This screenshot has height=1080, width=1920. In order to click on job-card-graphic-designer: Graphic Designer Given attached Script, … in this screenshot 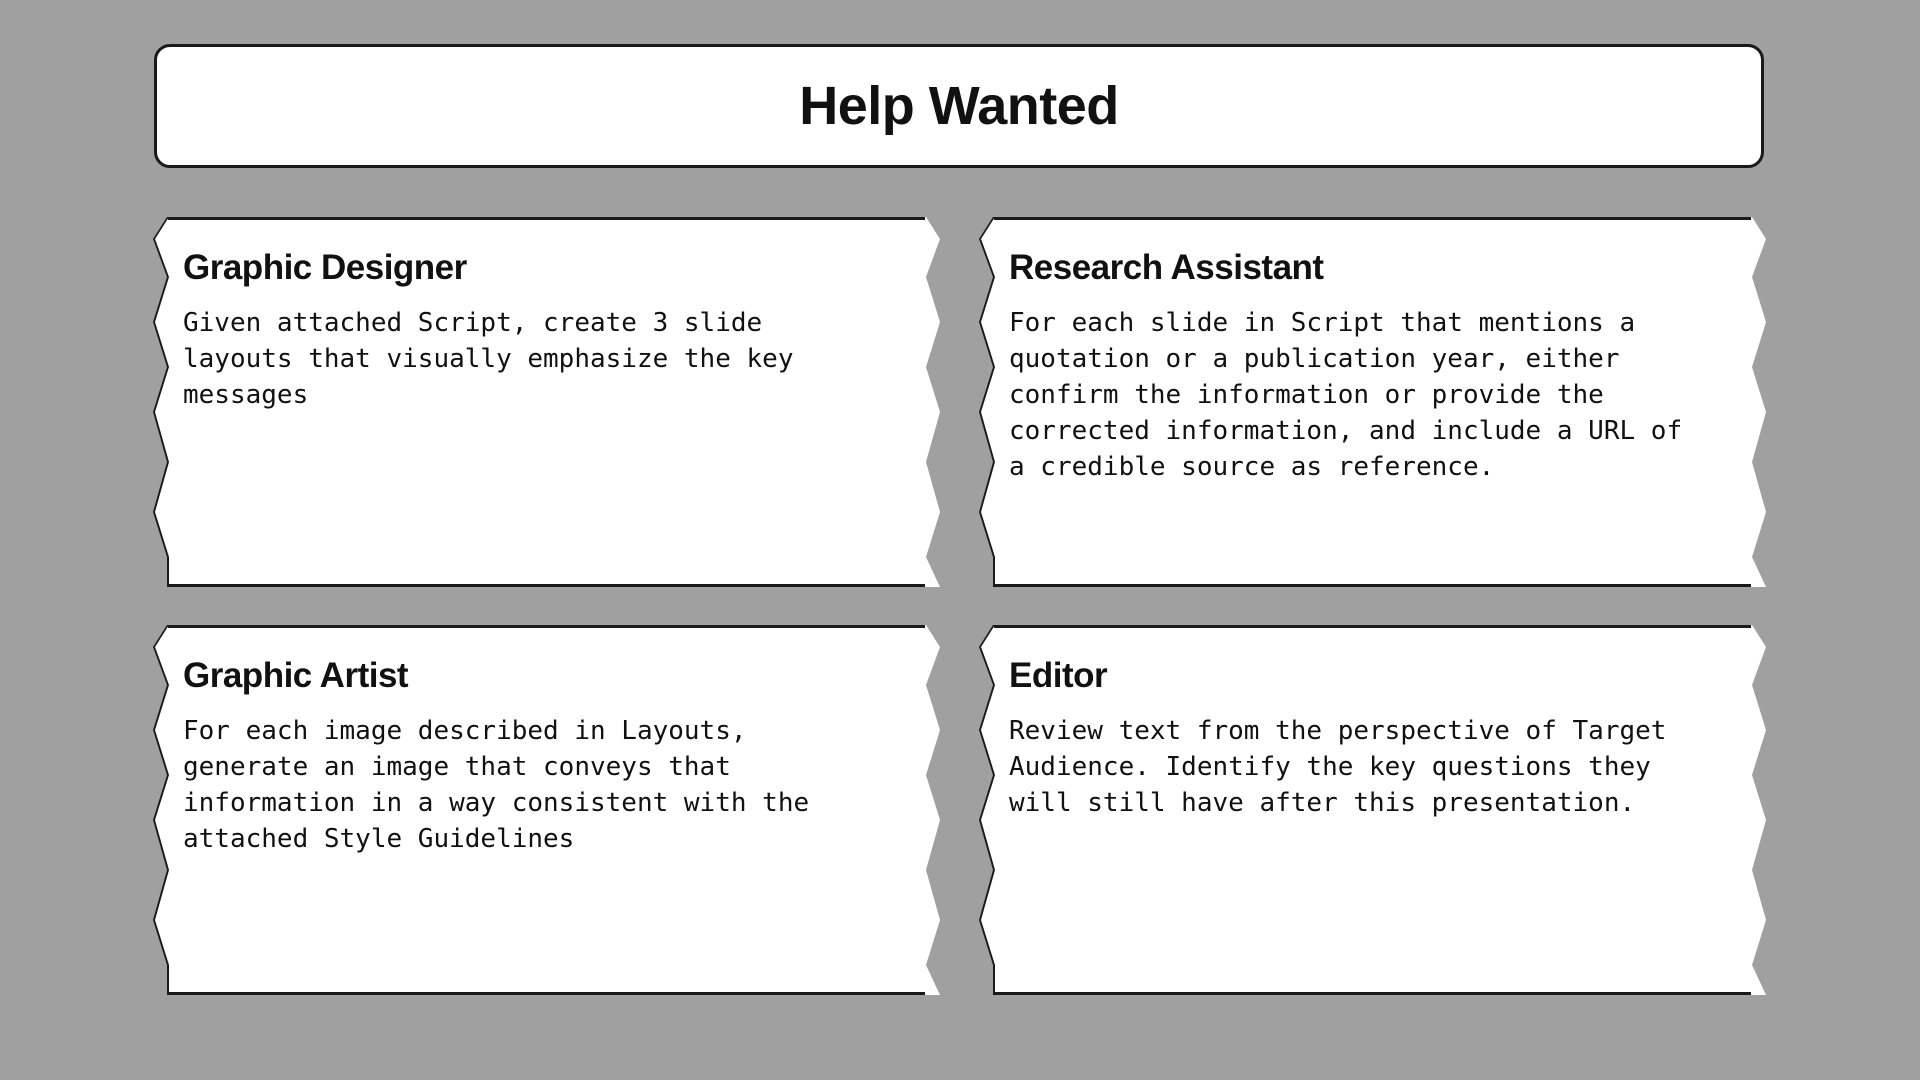, I will do `click(546, 402)`.